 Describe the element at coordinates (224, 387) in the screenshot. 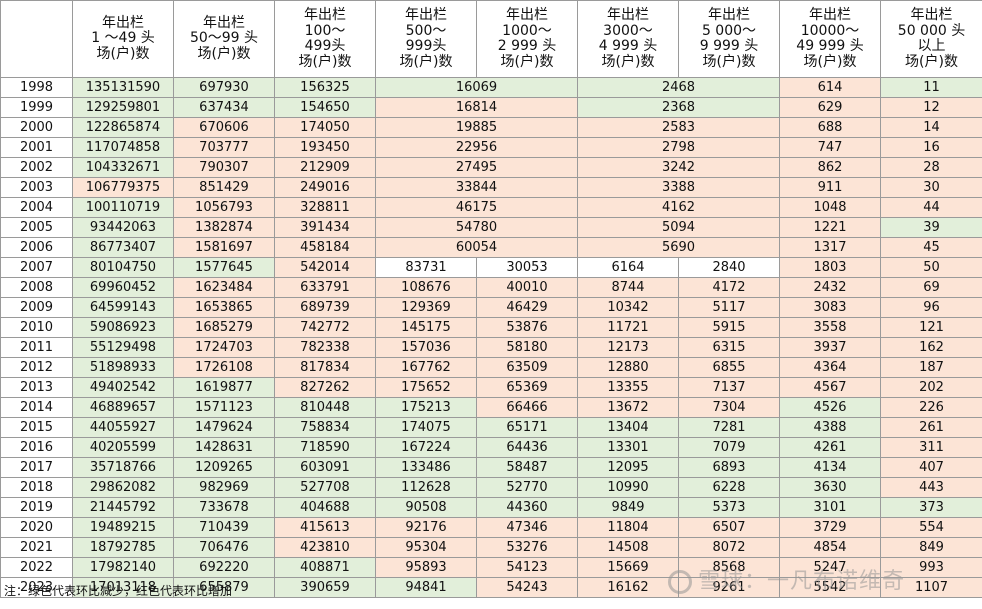

I see `value-cell: 1619877` at that location.